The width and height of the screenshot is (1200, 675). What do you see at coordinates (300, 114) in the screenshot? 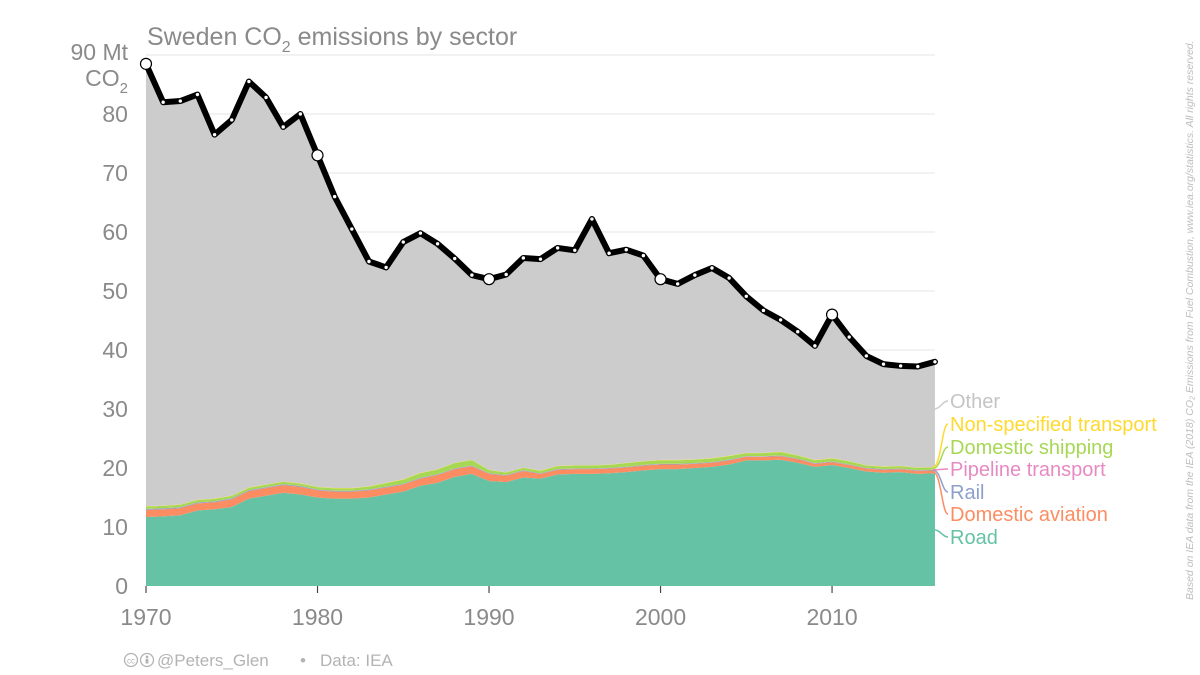
I see `data-point-1979` at bounding box center [300, 114].